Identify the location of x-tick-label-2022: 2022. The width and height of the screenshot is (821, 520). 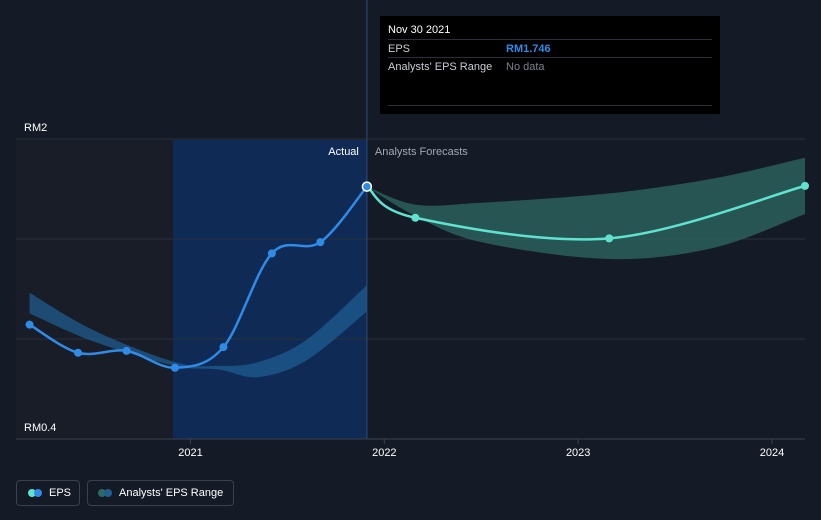
(384, 453).